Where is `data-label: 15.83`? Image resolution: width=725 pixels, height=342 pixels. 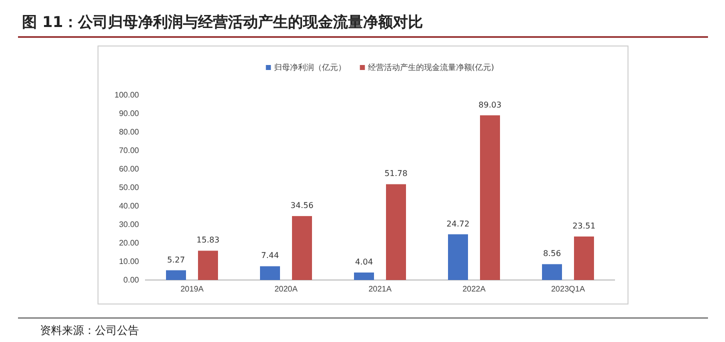 data-label: 15.83 is located at coordinates (208, 240).